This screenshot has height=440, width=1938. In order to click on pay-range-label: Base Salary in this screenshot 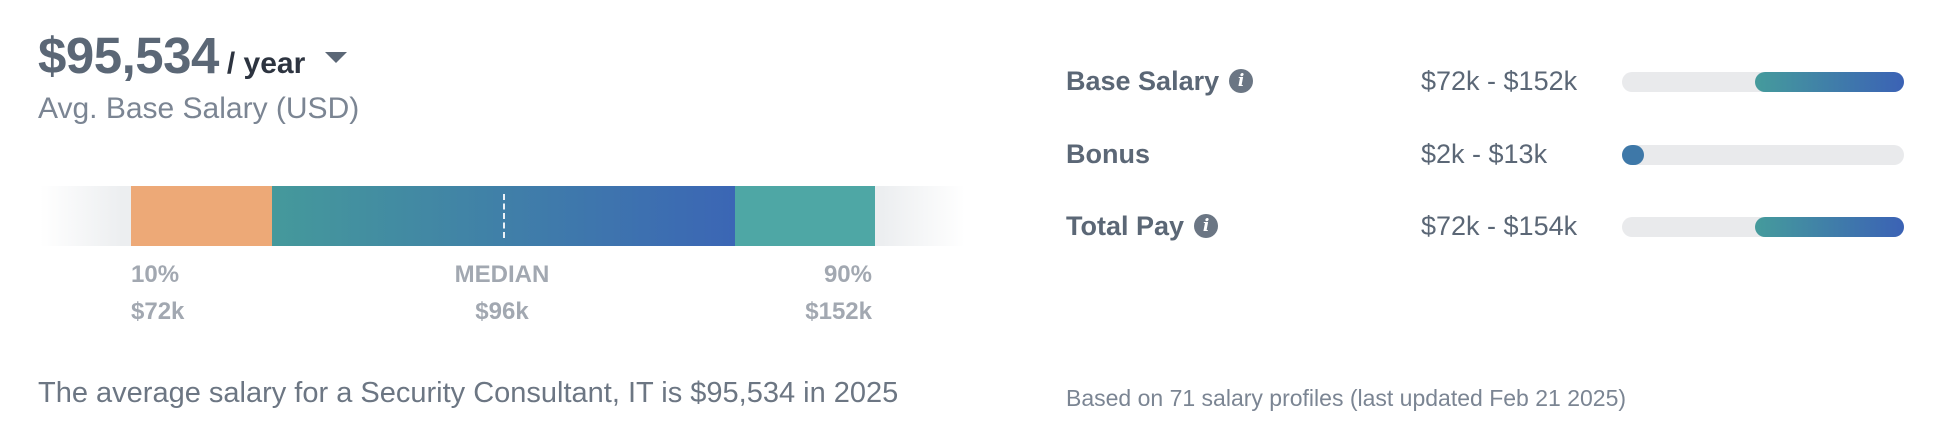, I will do `click(1143, 80)`.